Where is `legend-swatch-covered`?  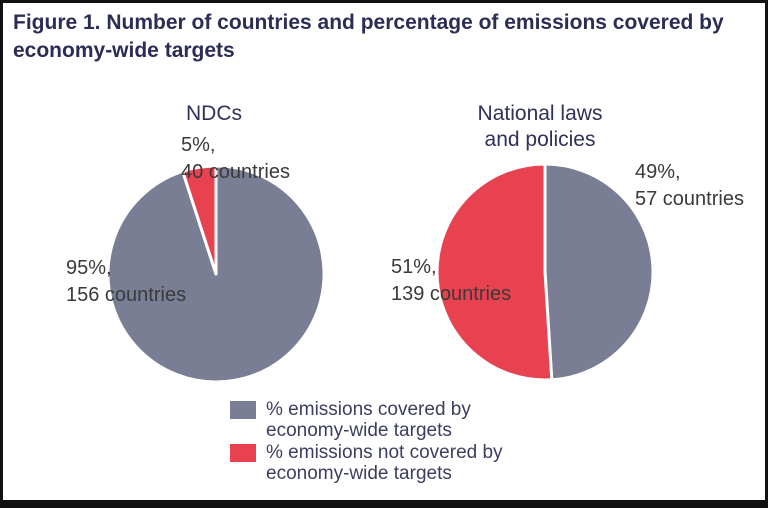
legend-swatch-covered is located at coordinates (243, 410).